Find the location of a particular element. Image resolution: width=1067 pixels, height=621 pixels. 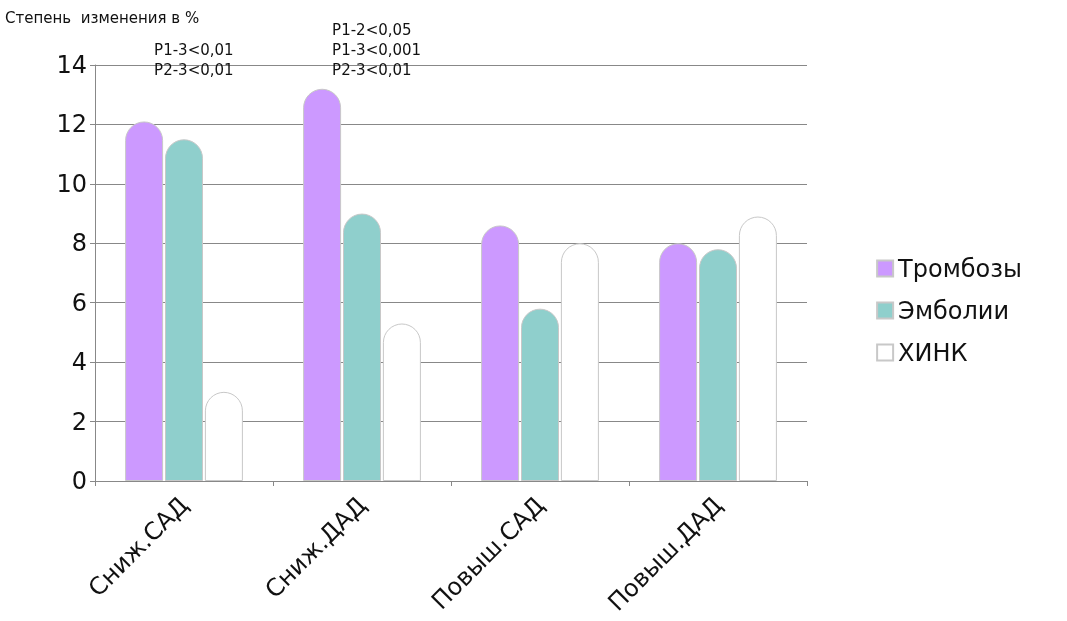

y-tick-label: 8 is located at coordinates (79, 243).